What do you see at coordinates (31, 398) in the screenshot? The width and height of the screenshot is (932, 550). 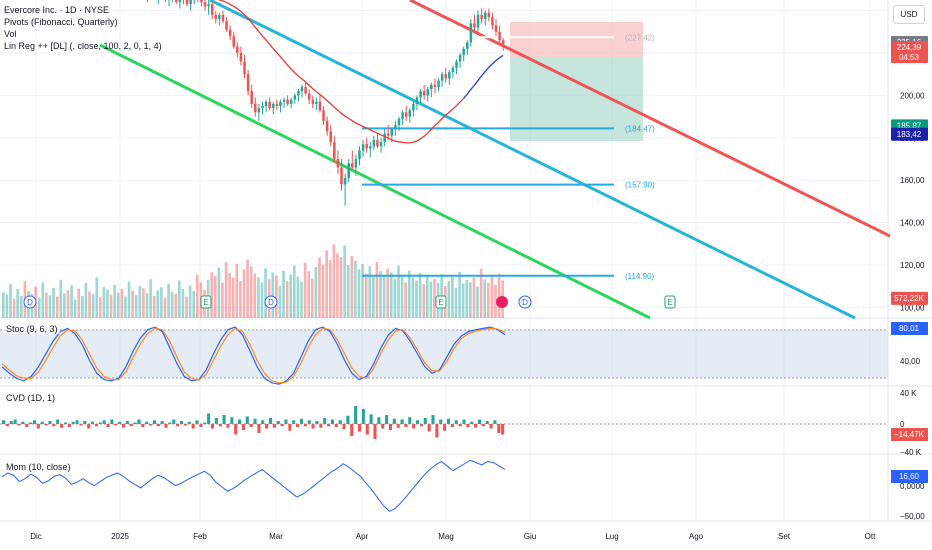 I see `cvd-pane-label: CVD (1D, 1)` at bounding box center [31, 398].